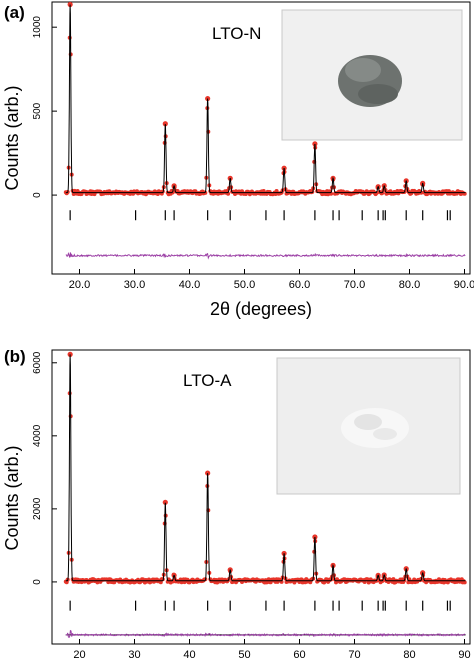  Describe the element at coordinates (37, 508) in the screenshot. I see `y-tick-label: 2000` at that location.